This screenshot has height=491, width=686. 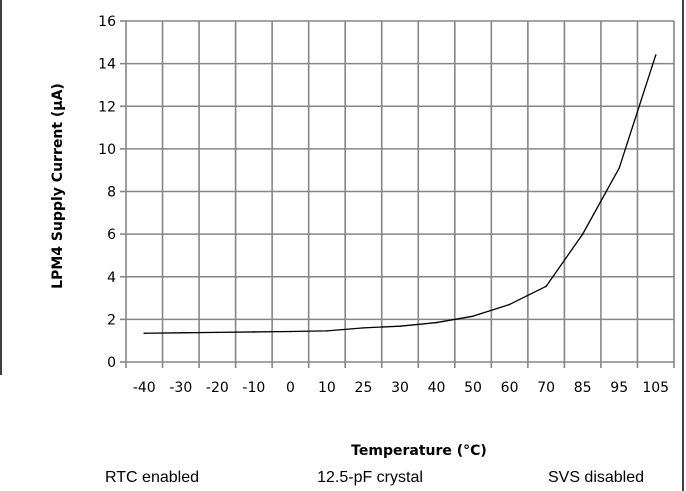 I want to click on y-tick-label: 4, so click(x=111, y=278).